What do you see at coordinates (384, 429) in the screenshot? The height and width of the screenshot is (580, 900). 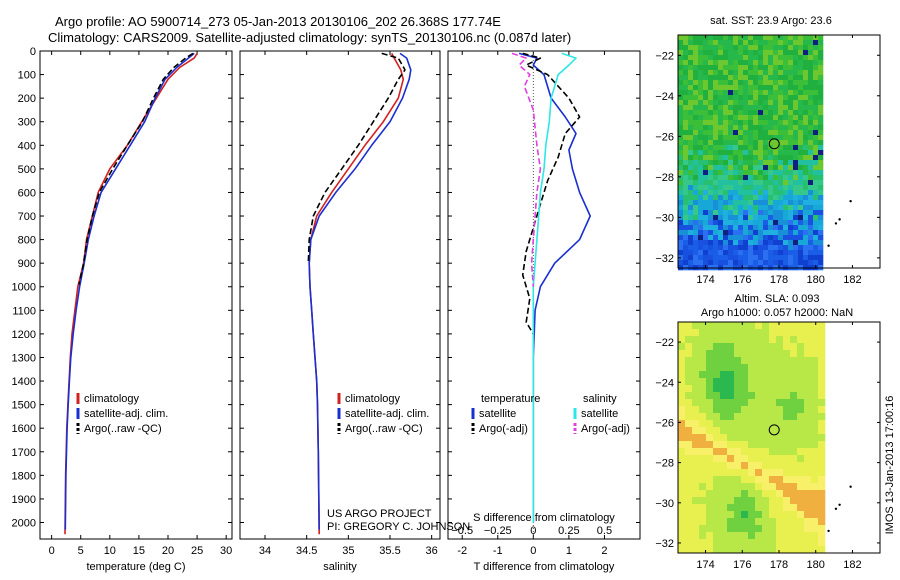 I see `salinity-legend-label: Argo(..raw -QC)` at bounding box center [384, 429].